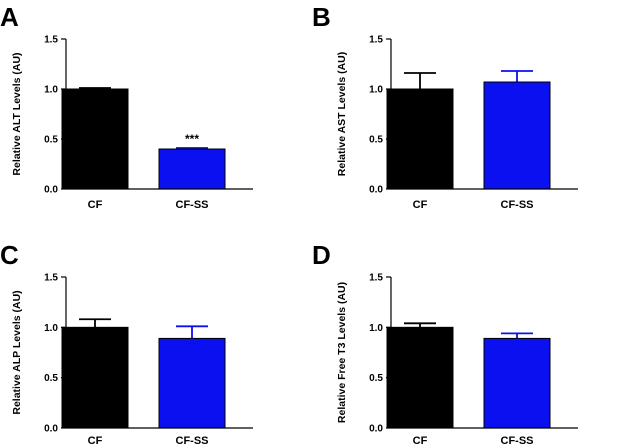 This screenshot has height=446, width=617. Describe the element at coordinates (342, 352) in the screenshot. I see `y-axis-title: Relative Free T3 Levels (AU)` at that location.